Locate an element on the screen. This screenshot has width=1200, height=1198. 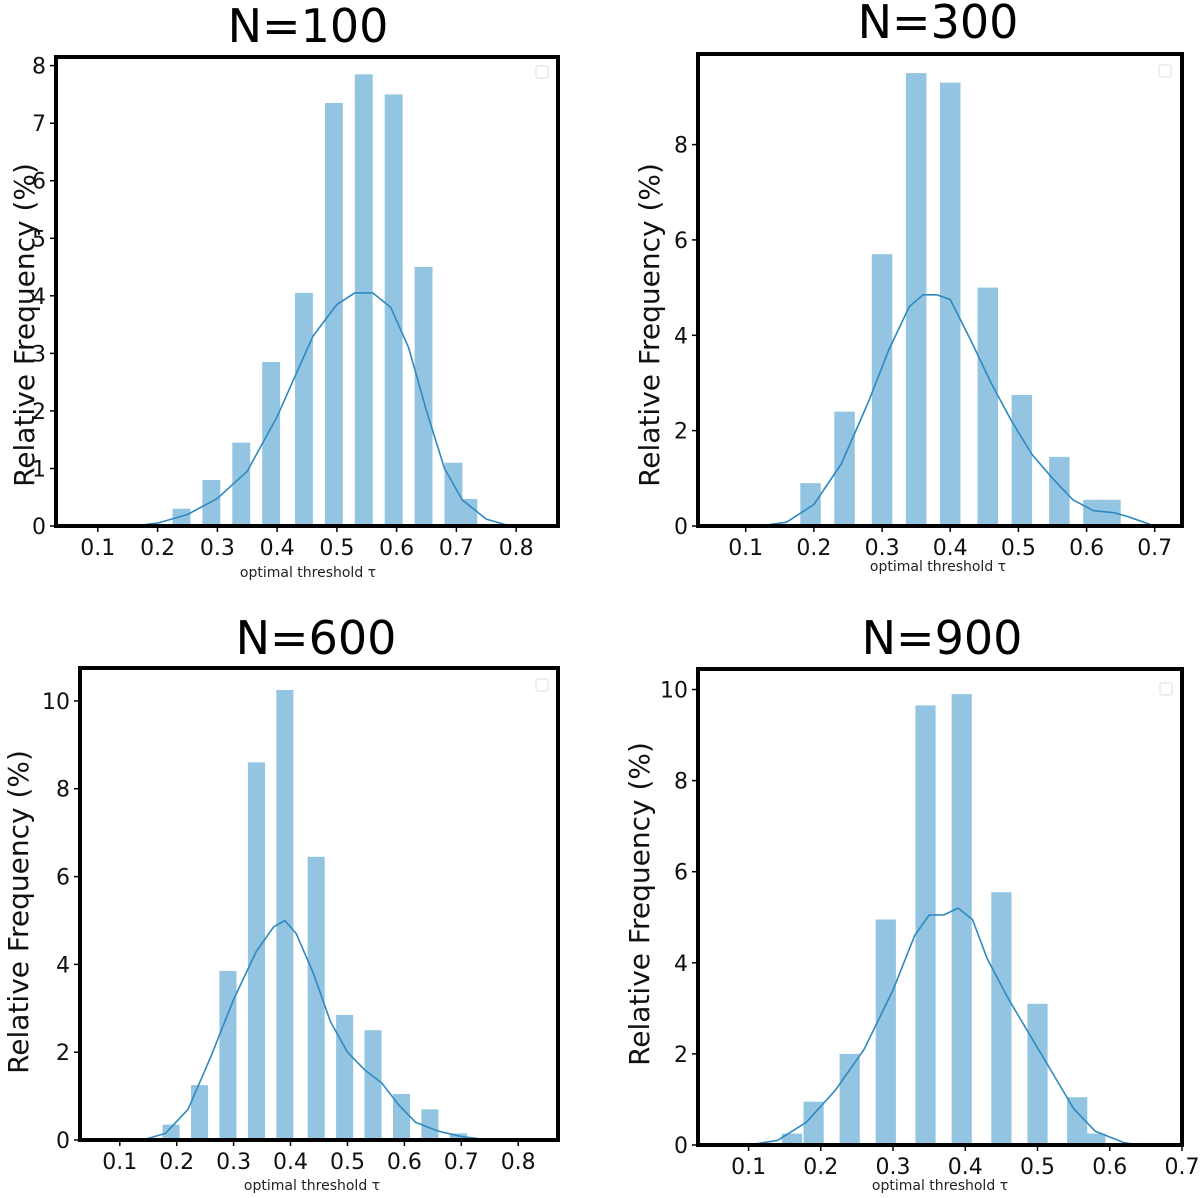
y-tick-label: 10 is located at coordinates (56, 702).